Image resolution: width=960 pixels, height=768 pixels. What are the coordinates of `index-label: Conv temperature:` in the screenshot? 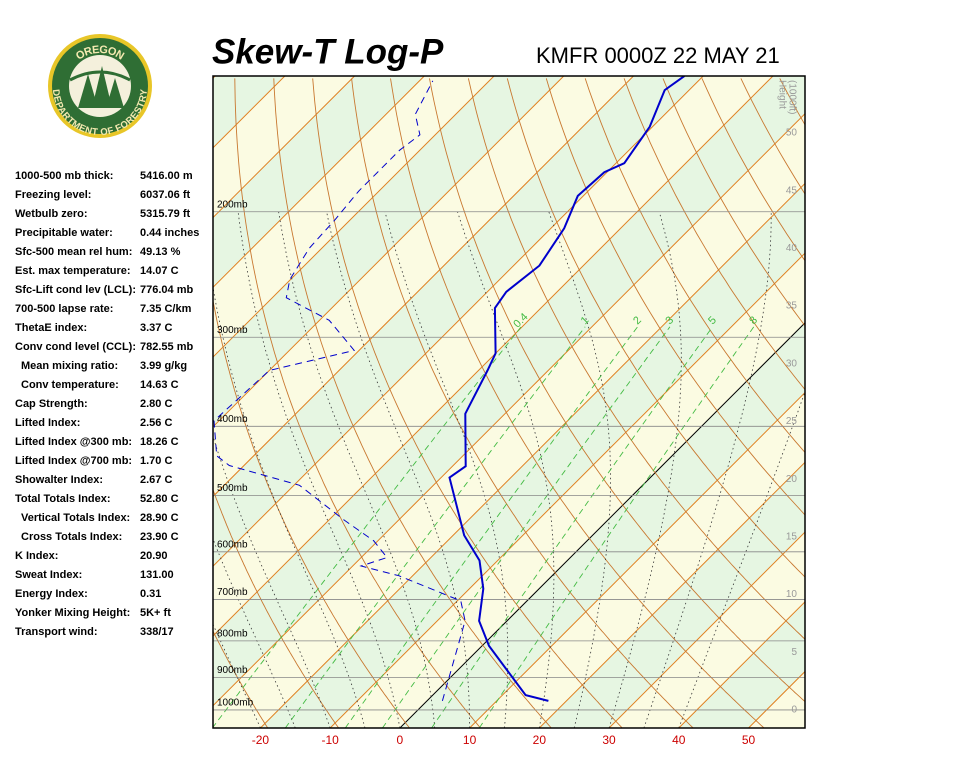 It's located at (70, 385).